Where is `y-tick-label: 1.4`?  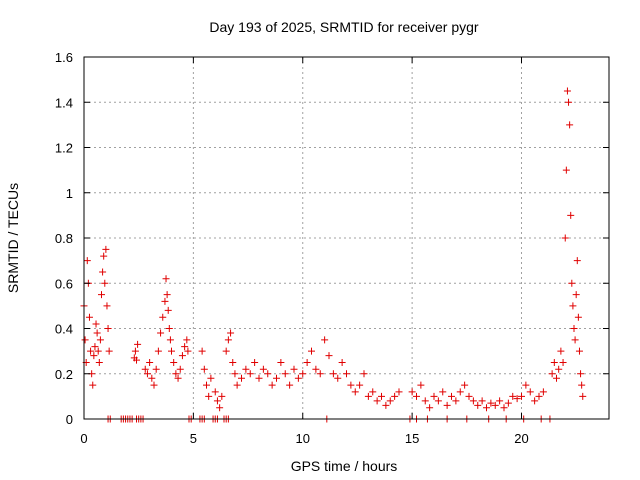
y-tick-label: 1.4 is located at coordinates (64, 102).